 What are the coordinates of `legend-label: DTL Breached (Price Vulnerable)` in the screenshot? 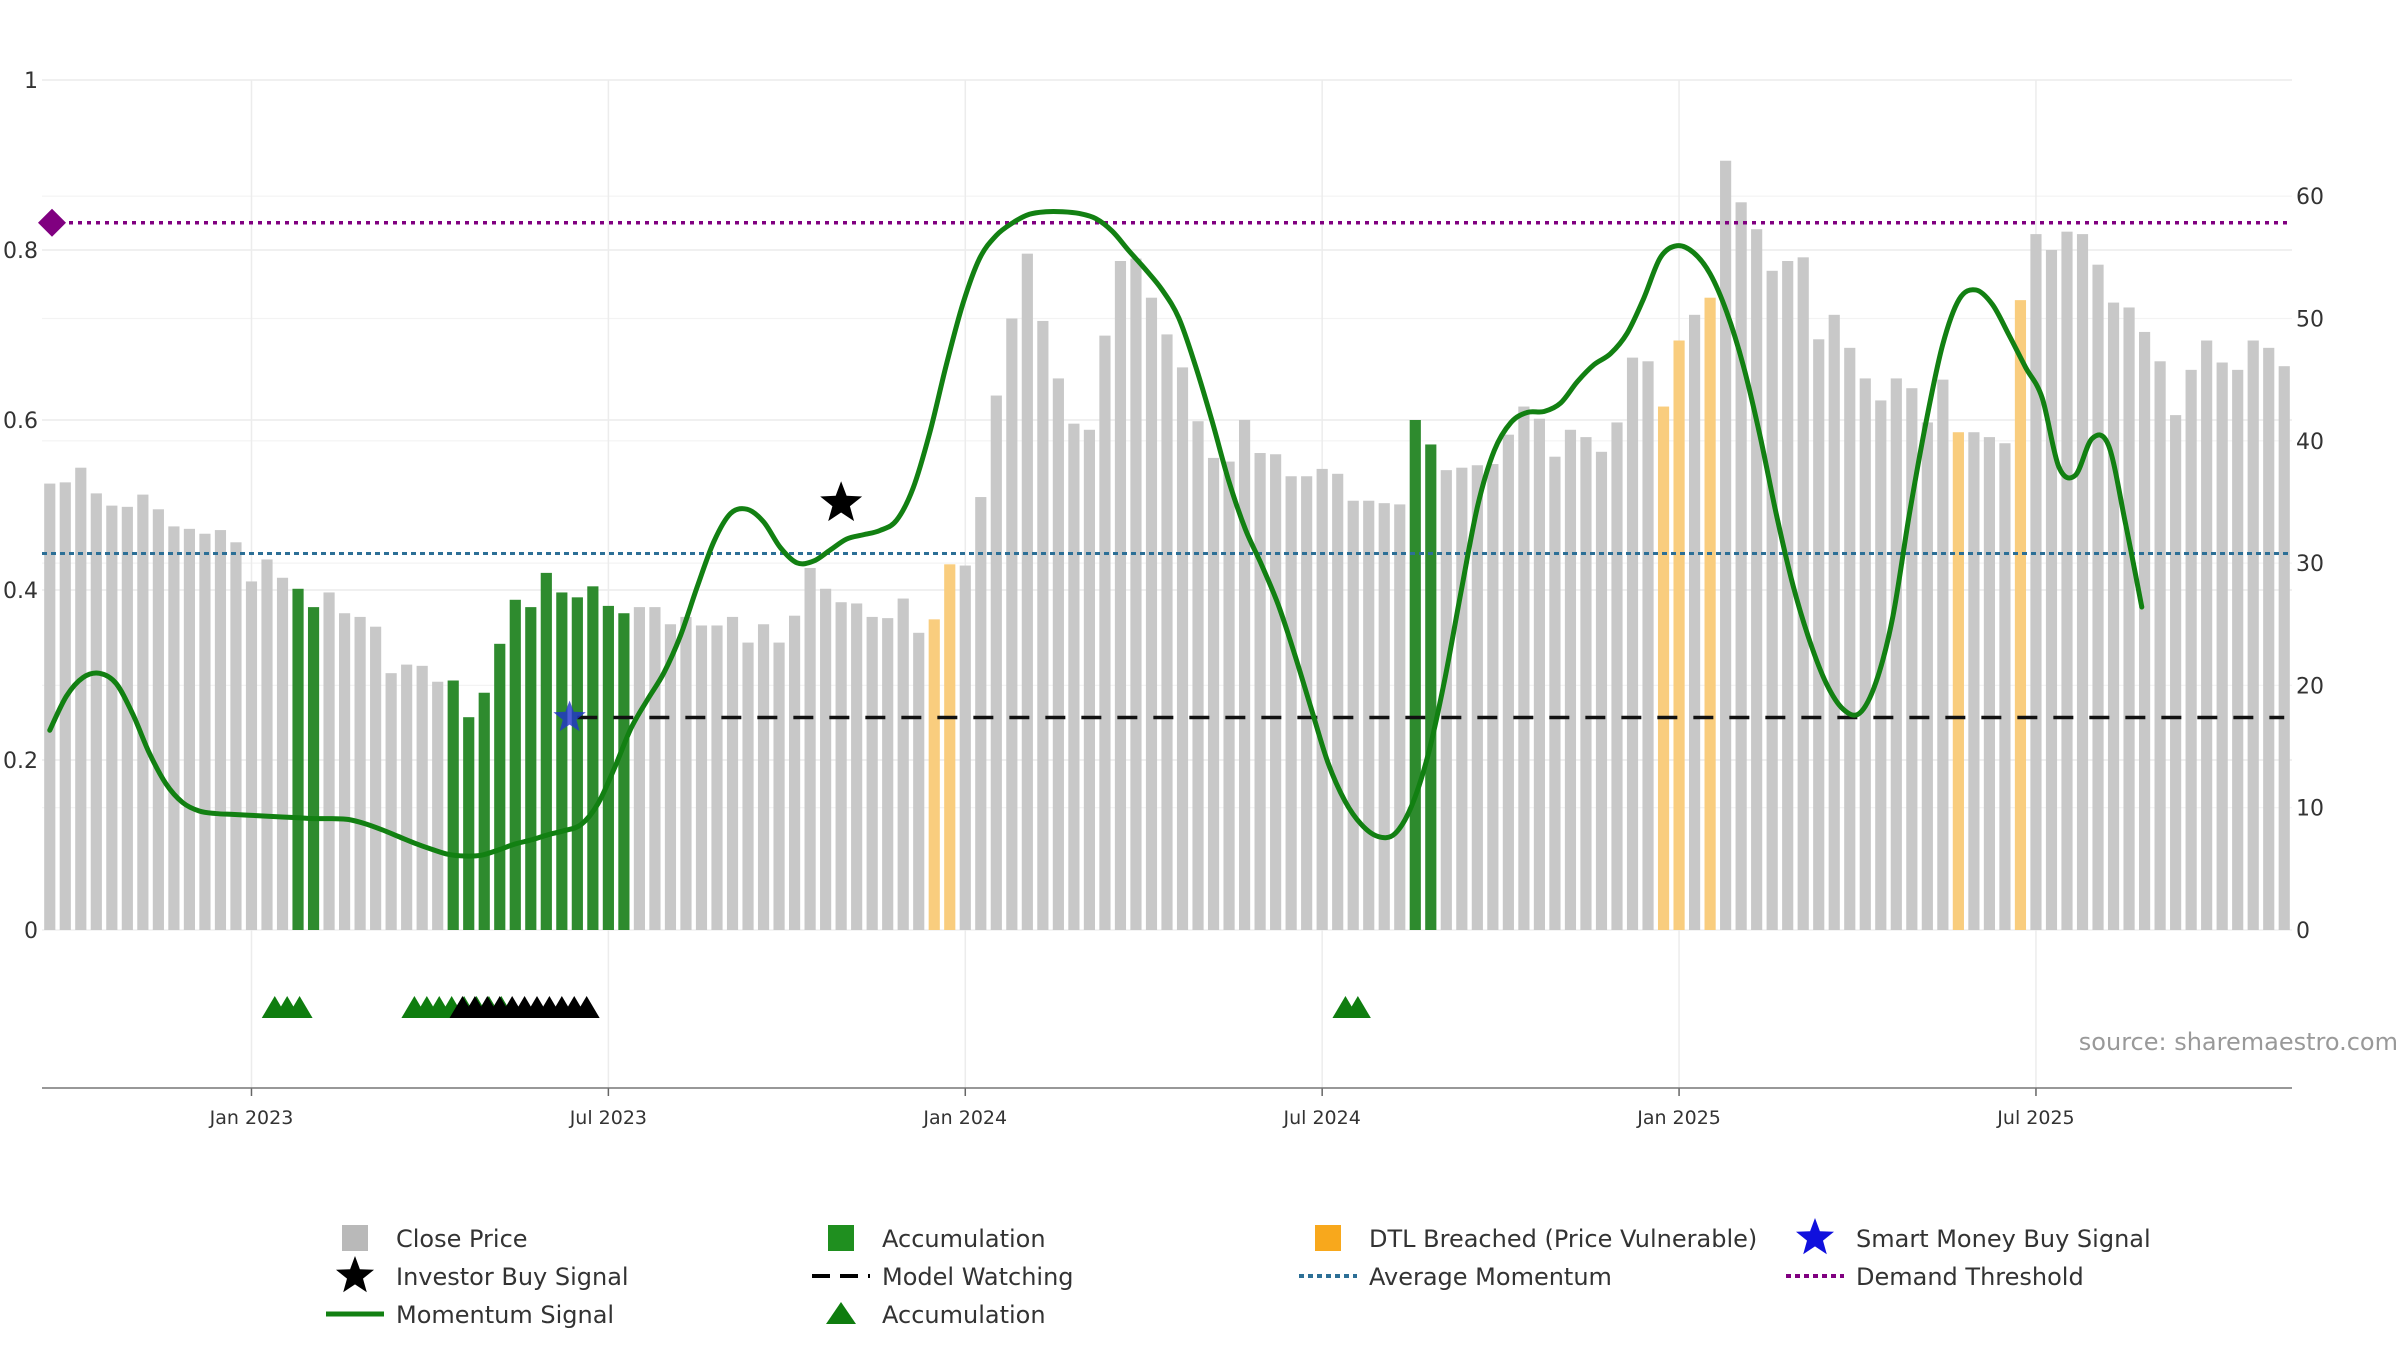 It's located at (1563, 1239).